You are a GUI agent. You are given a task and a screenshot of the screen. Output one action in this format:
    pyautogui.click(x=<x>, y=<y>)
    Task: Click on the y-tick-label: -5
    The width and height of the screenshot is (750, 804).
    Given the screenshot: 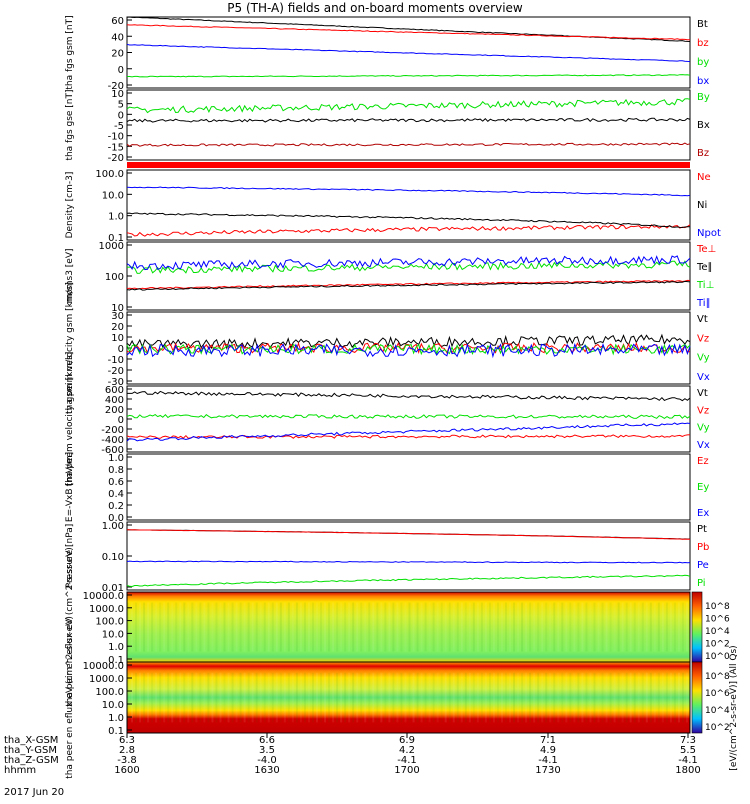 What is the action you would take?
    pyautogui.click(x=119, y=126)
    